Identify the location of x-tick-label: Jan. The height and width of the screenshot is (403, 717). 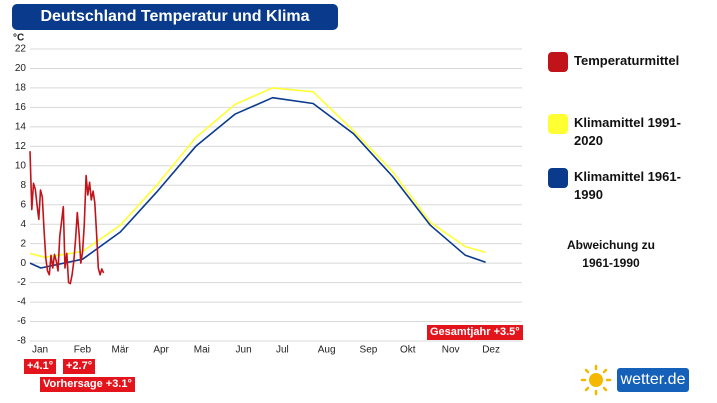
(40, 350).